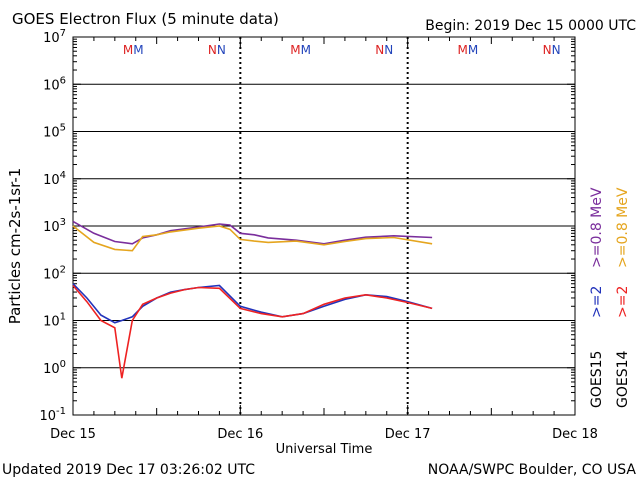 The width and height of the screenshot is (640, 480). Describe the element at coordinates (532, 470) in the screenshot. I see `credit-text: NOAA/SWPC Boulder, CO USA` at that location.